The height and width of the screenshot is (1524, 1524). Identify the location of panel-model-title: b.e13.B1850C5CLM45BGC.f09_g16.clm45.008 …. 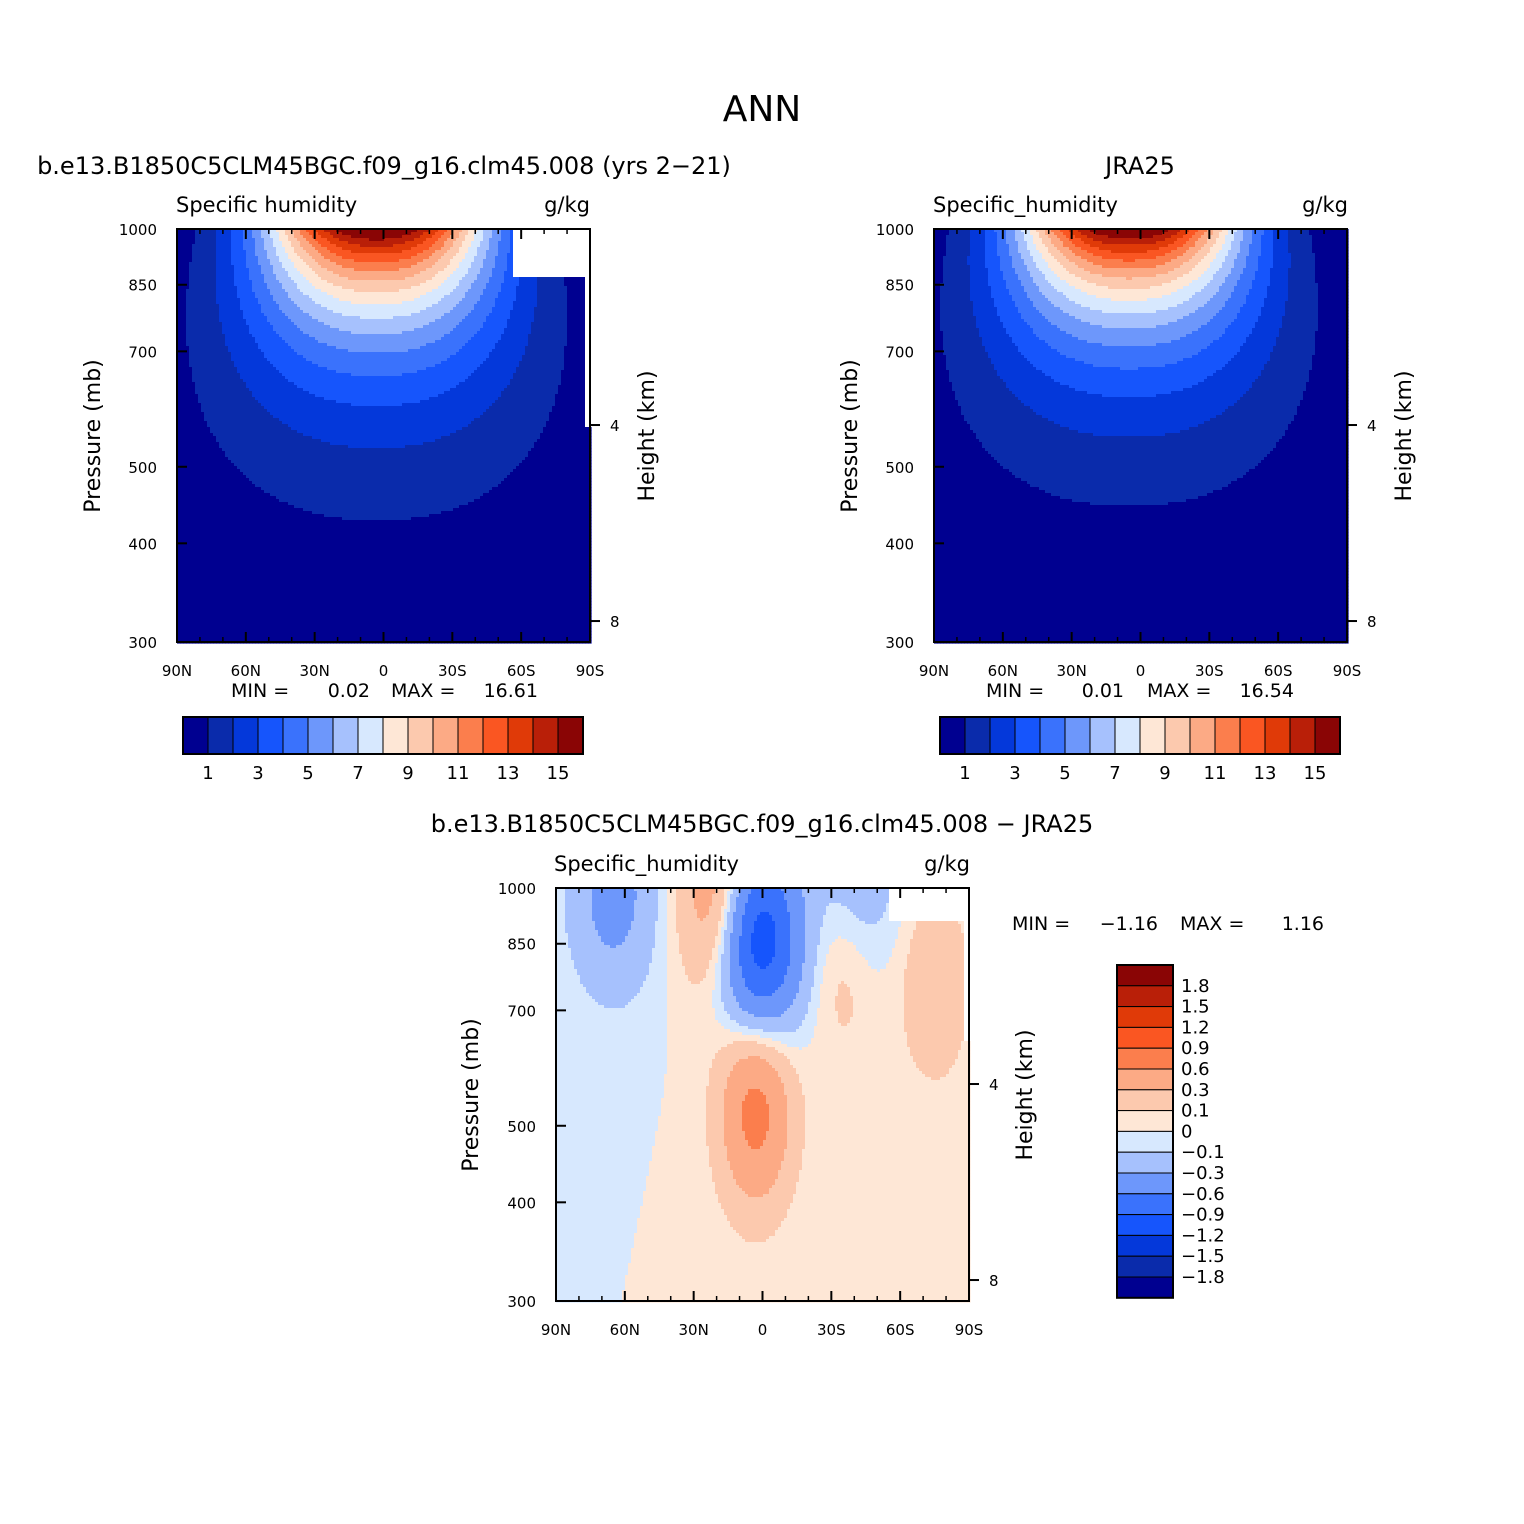
(384, 166).